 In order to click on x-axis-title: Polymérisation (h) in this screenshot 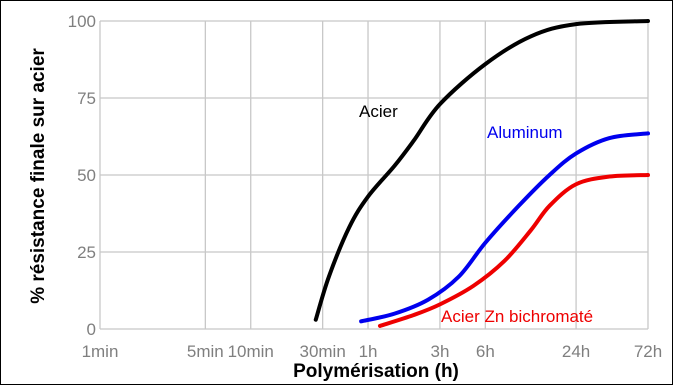, I will do `click(376, 371)`.